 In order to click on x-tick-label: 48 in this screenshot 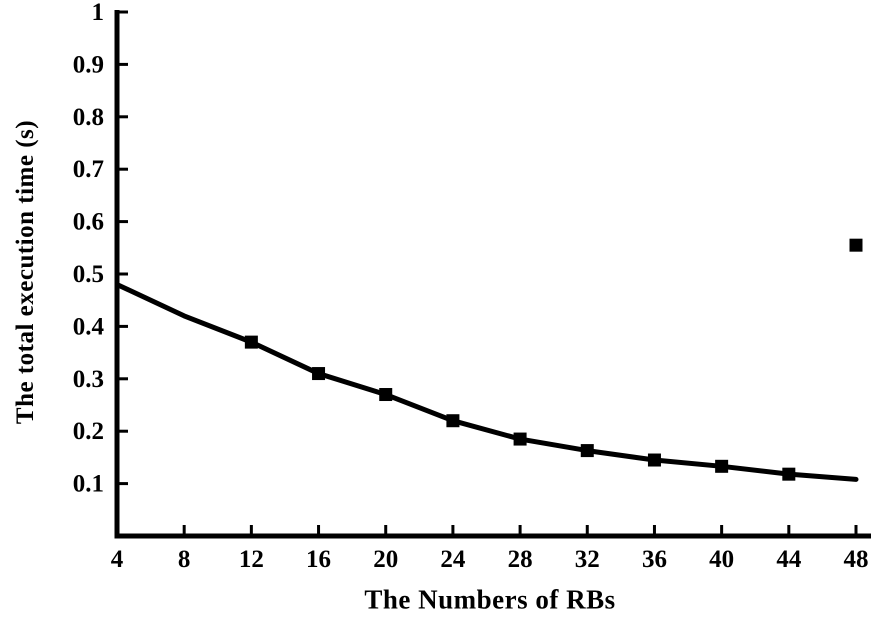, I will do `click(856, 559)`.